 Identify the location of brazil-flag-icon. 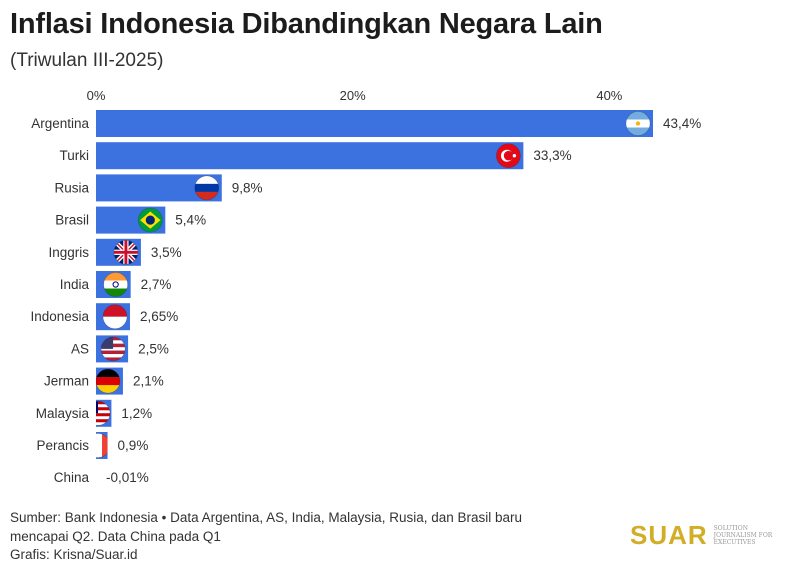
(150, 220).